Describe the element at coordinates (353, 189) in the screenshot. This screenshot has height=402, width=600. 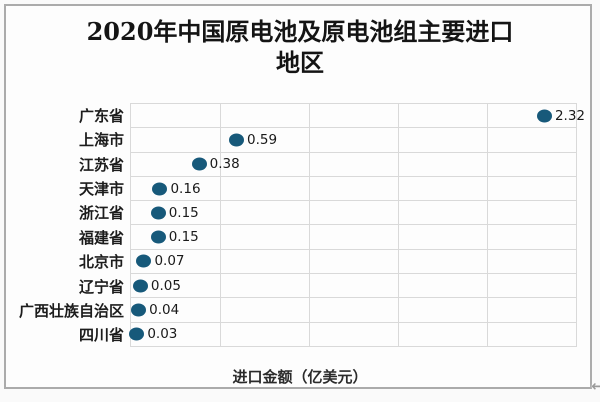
I see `plot-row: 0.16` at that location.